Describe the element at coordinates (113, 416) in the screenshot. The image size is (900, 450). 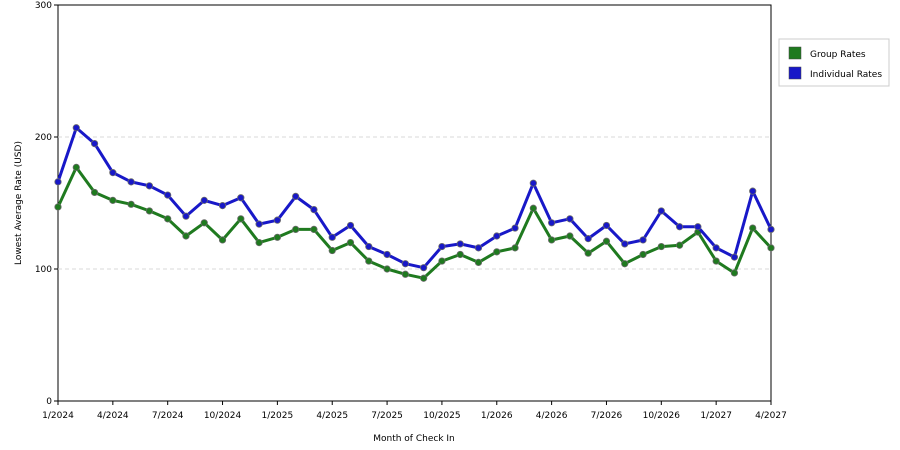
I see `x-tick-label: 4/2024` at that location.